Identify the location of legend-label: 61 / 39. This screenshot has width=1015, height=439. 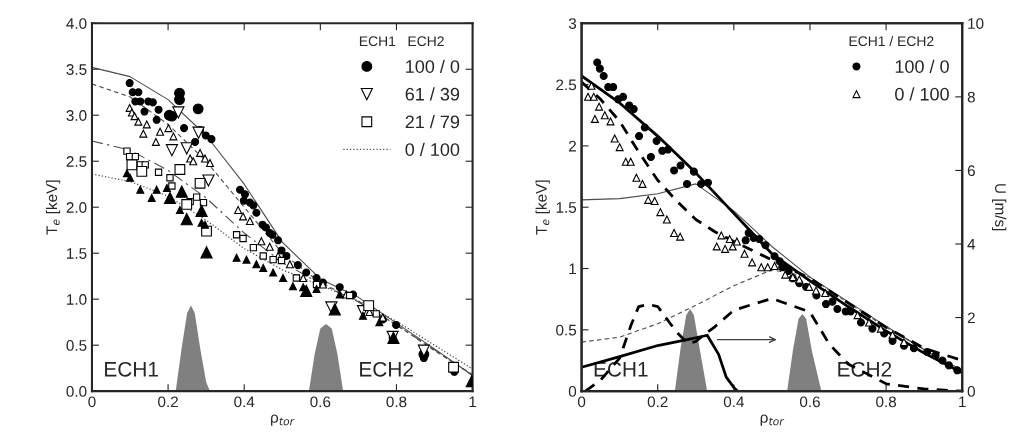
(432, 94).